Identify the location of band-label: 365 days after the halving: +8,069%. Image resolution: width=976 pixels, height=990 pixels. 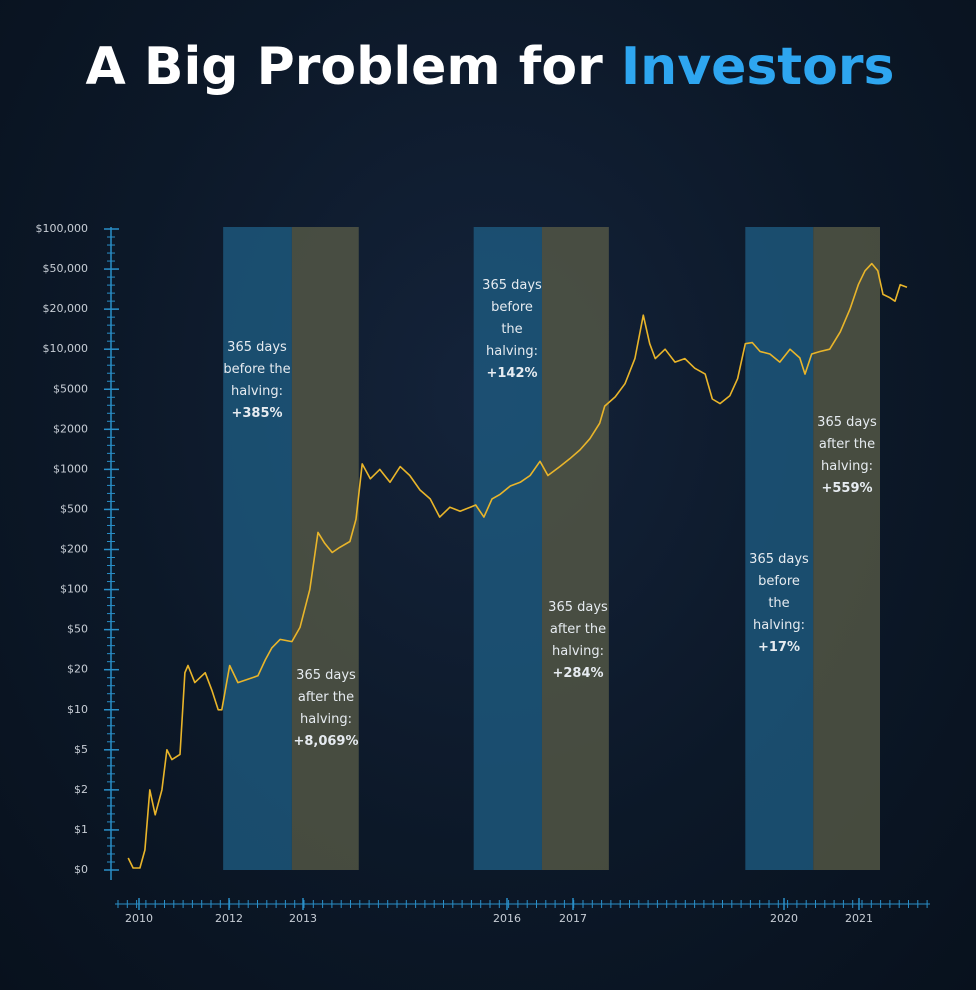
(326, 709).